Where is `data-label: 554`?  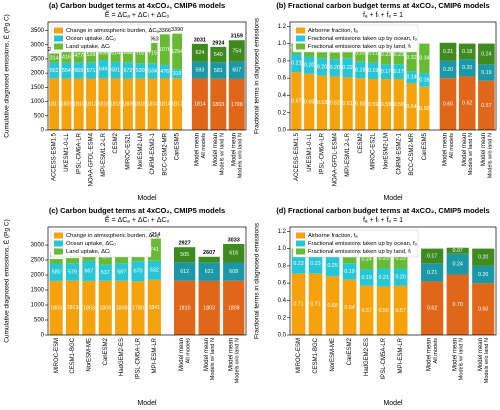
data-label: 554 is located at coordinates (66, 71).